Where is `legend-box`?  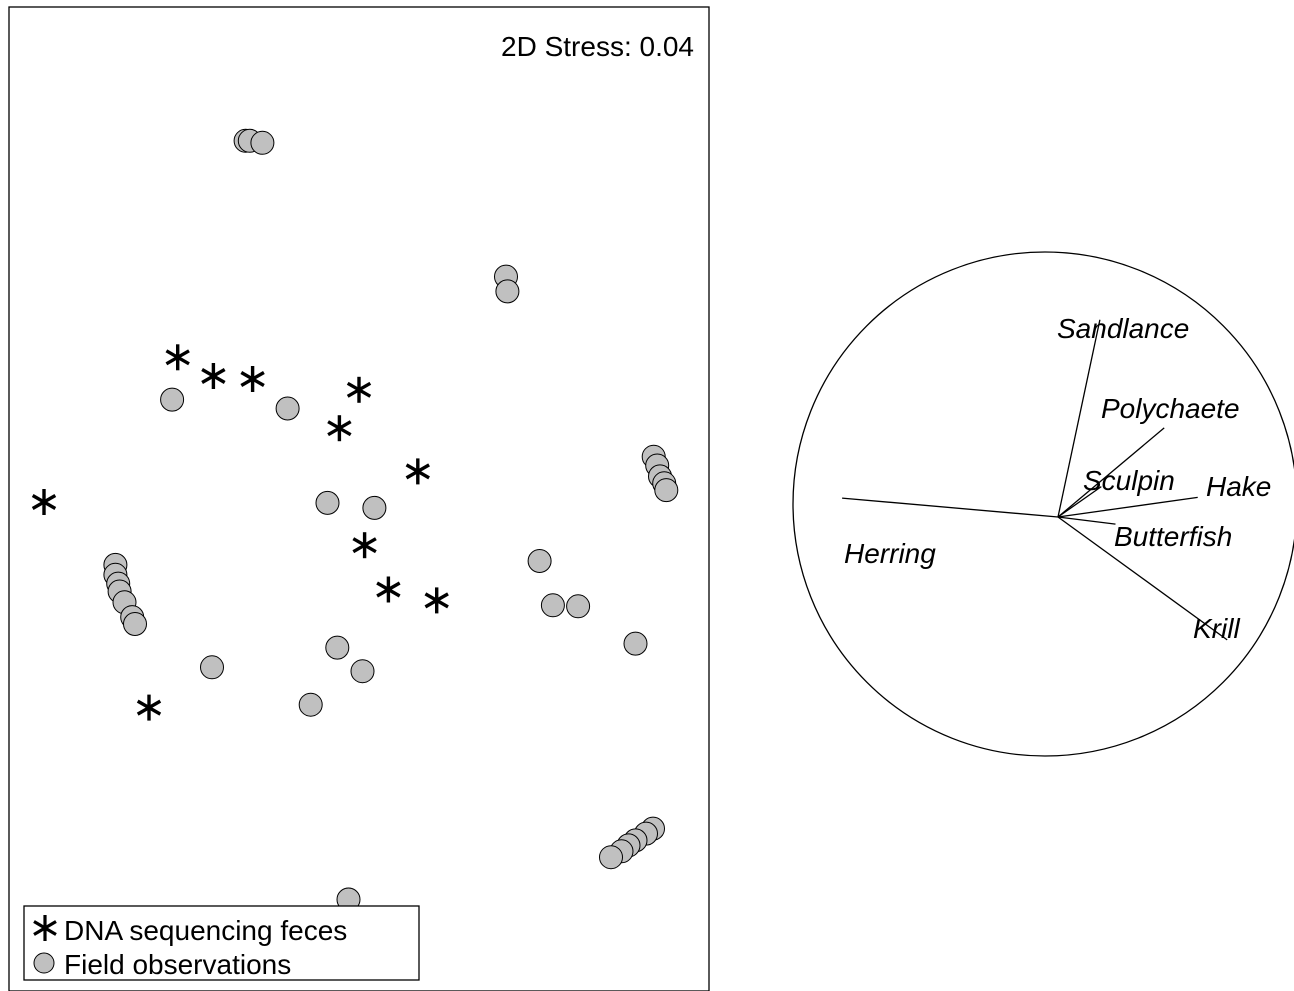
legend-box is located at coordinates (221, 943).